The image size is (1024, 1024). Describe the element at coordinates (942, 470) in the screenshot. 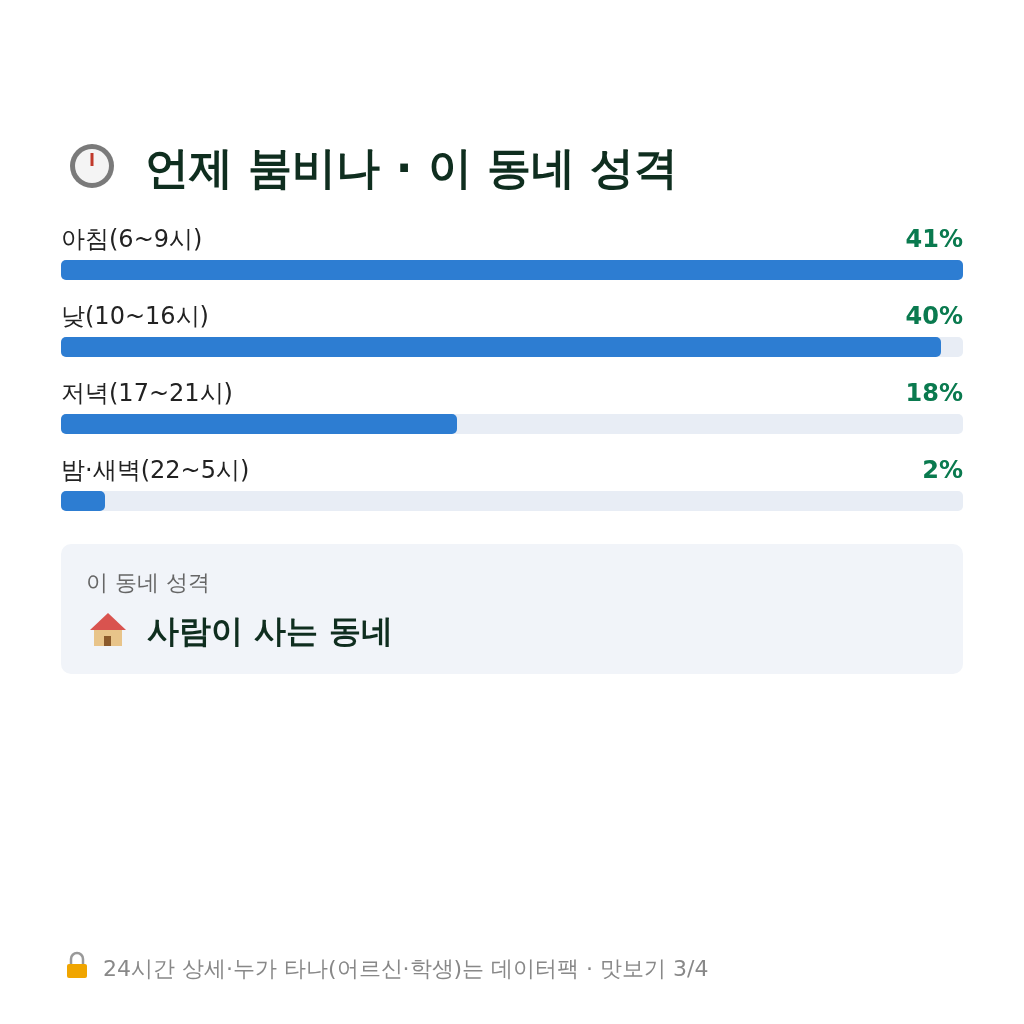

I see `data-label: 2%` at that location.